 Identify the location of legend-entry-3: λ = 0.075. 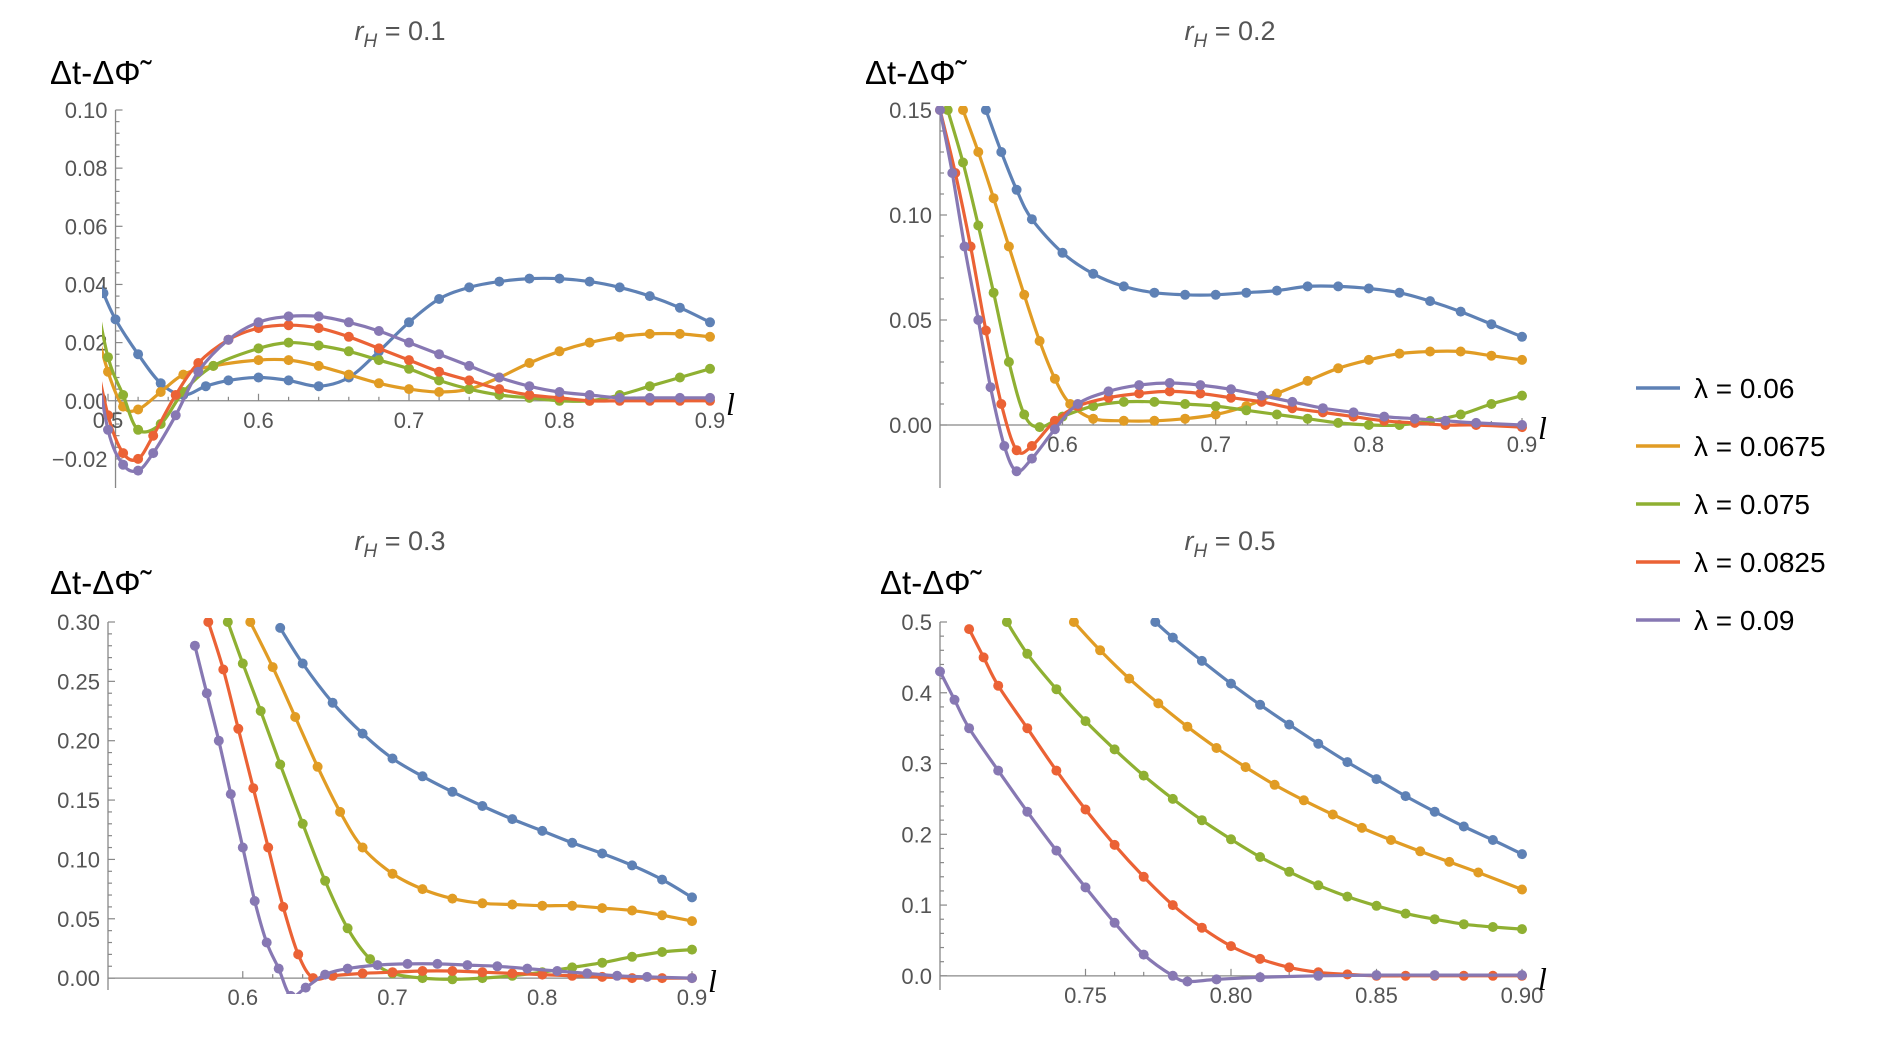
(1723, 504).